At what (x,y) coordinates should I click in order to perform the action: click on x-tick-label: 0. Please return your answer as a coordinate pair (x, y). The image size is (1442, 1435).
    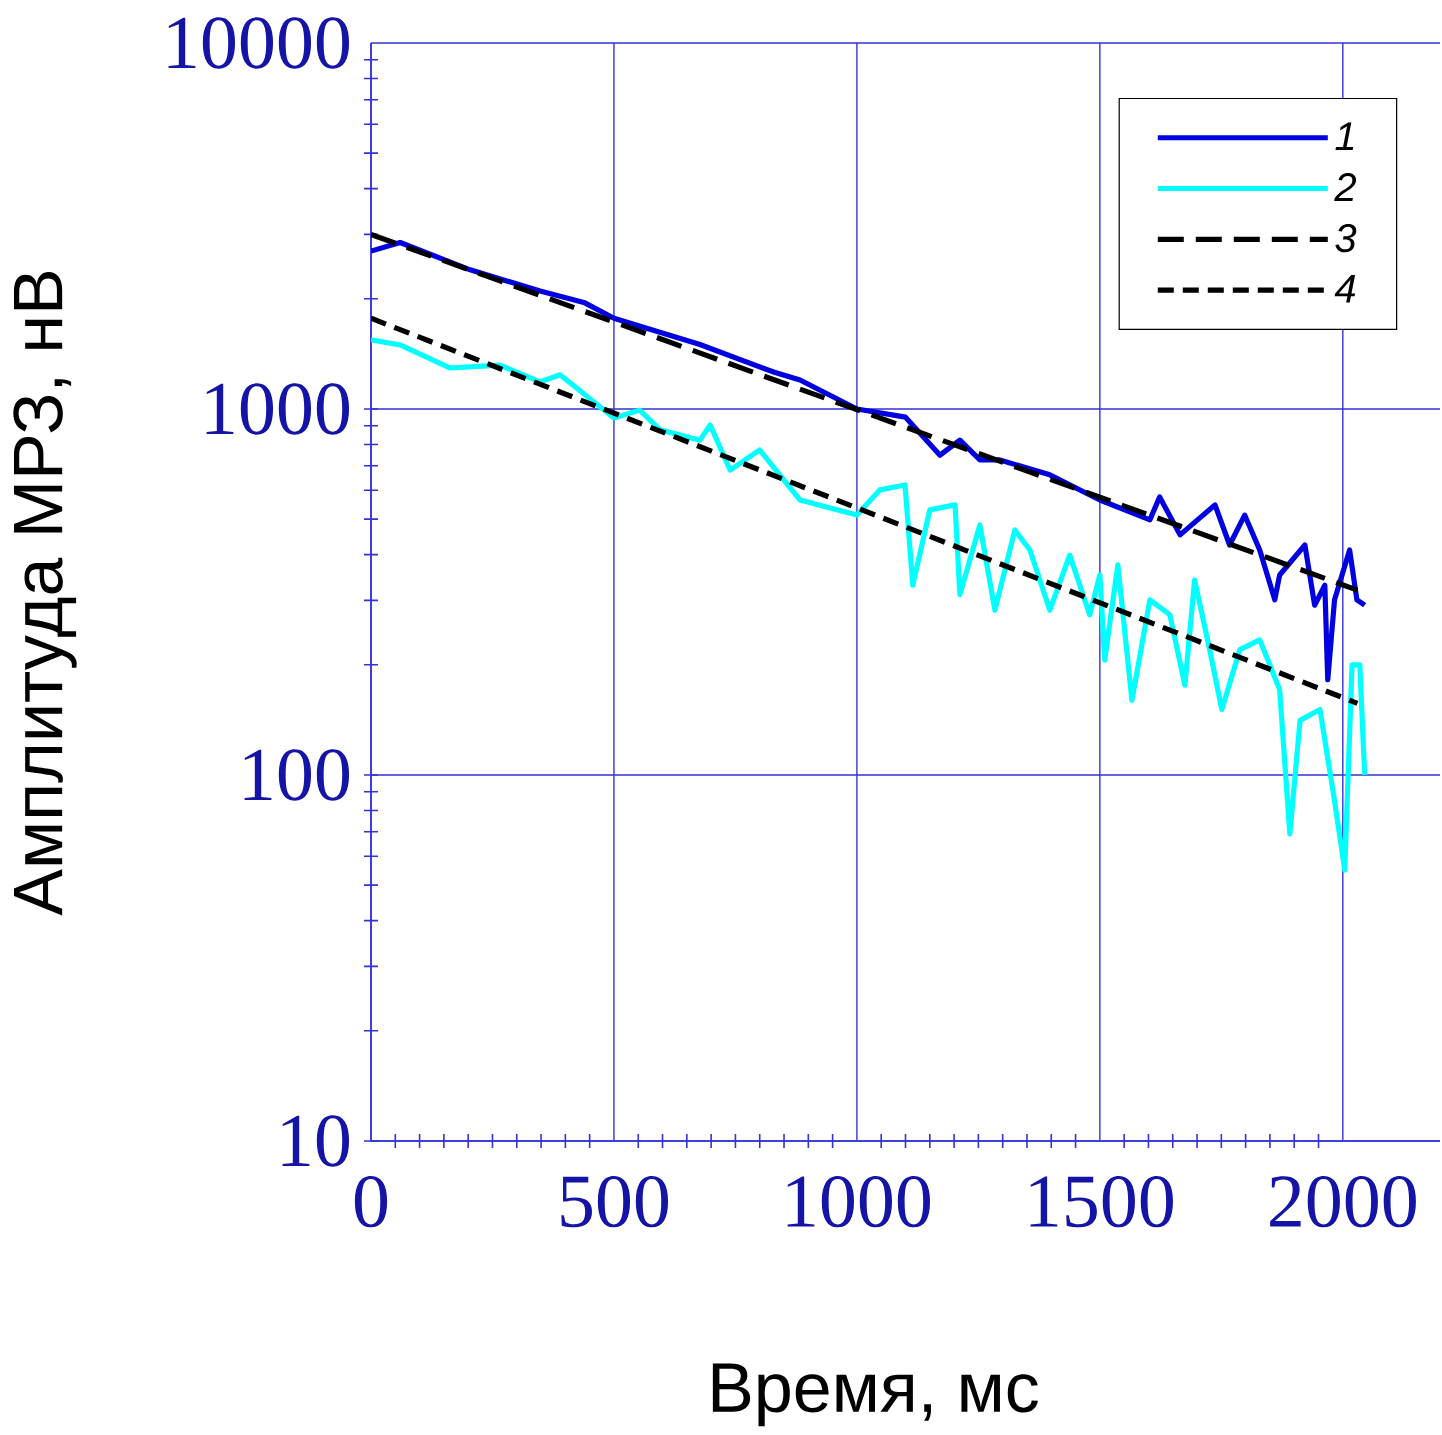
    Looking at the image, I should click on (371, 1202).